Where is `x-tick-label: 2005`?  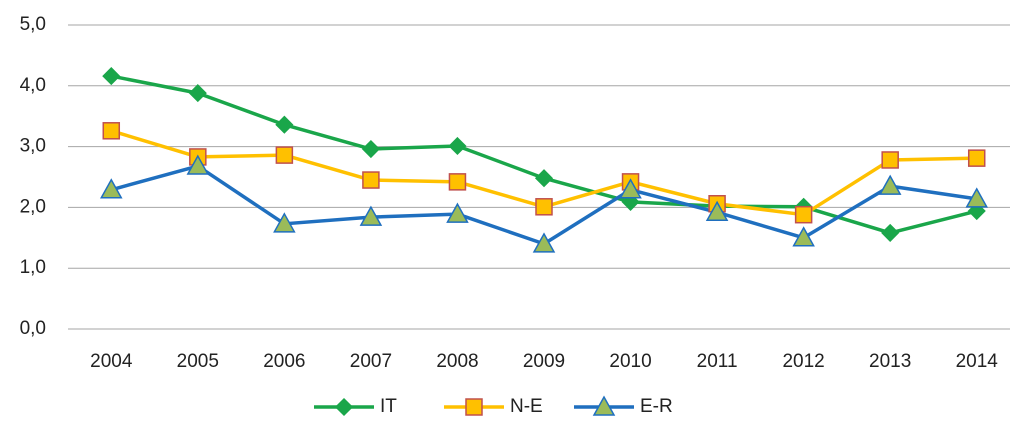 x-tick-label: 2005 is located at coordinates (198, 361).